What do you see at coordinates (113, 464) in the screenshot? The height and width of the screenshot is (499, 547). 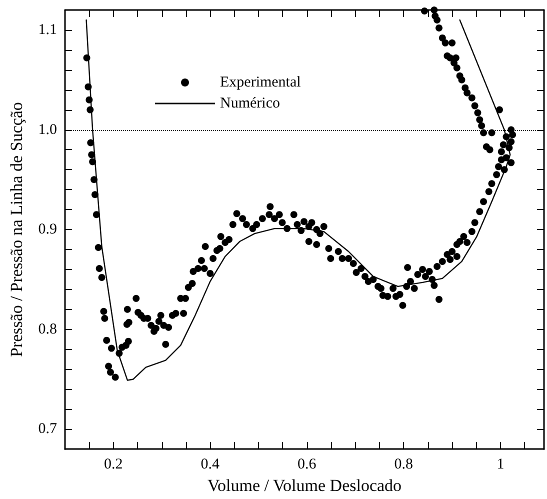 I see `x-tick-label: 0.2` at bounding box center [113, 464].